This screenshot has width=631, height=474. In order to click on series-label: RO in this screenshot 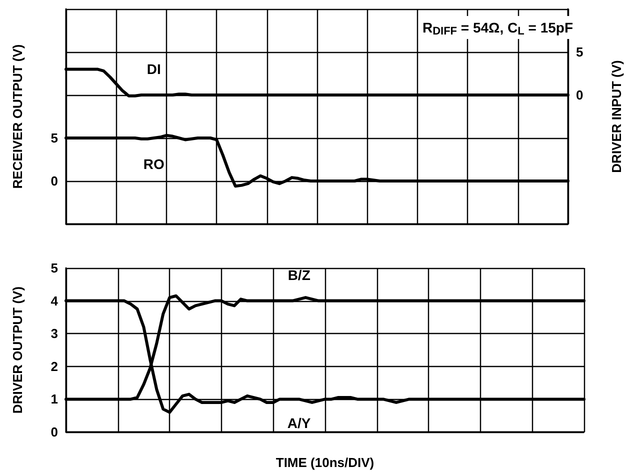, I will do `click(153, 164)`.